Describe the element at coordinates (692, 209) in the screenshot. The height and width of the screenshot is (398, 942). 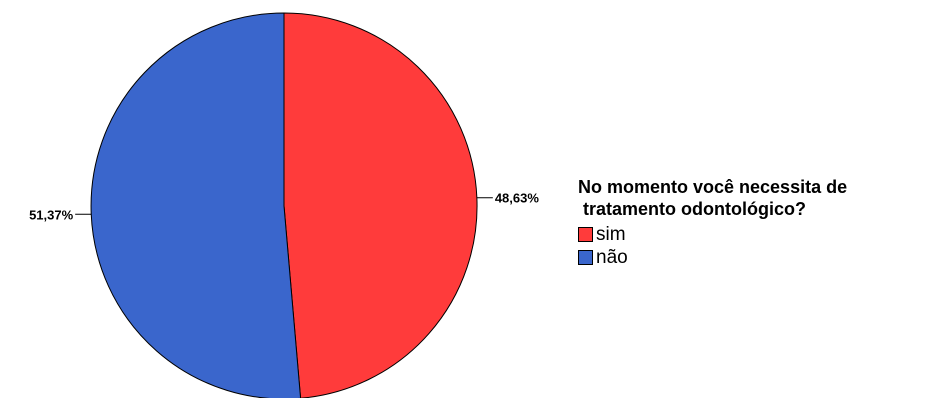
I see `legend-title-line2: tratamento odontológico?` at that location.